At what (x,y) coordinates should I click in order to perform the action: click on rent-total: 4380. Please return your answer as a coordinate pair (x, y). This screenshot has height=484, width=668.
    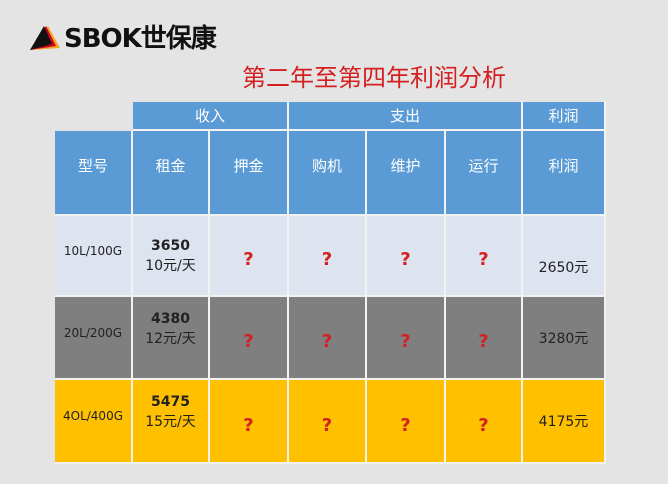
    Looking at the image, I should click on (170, 318).